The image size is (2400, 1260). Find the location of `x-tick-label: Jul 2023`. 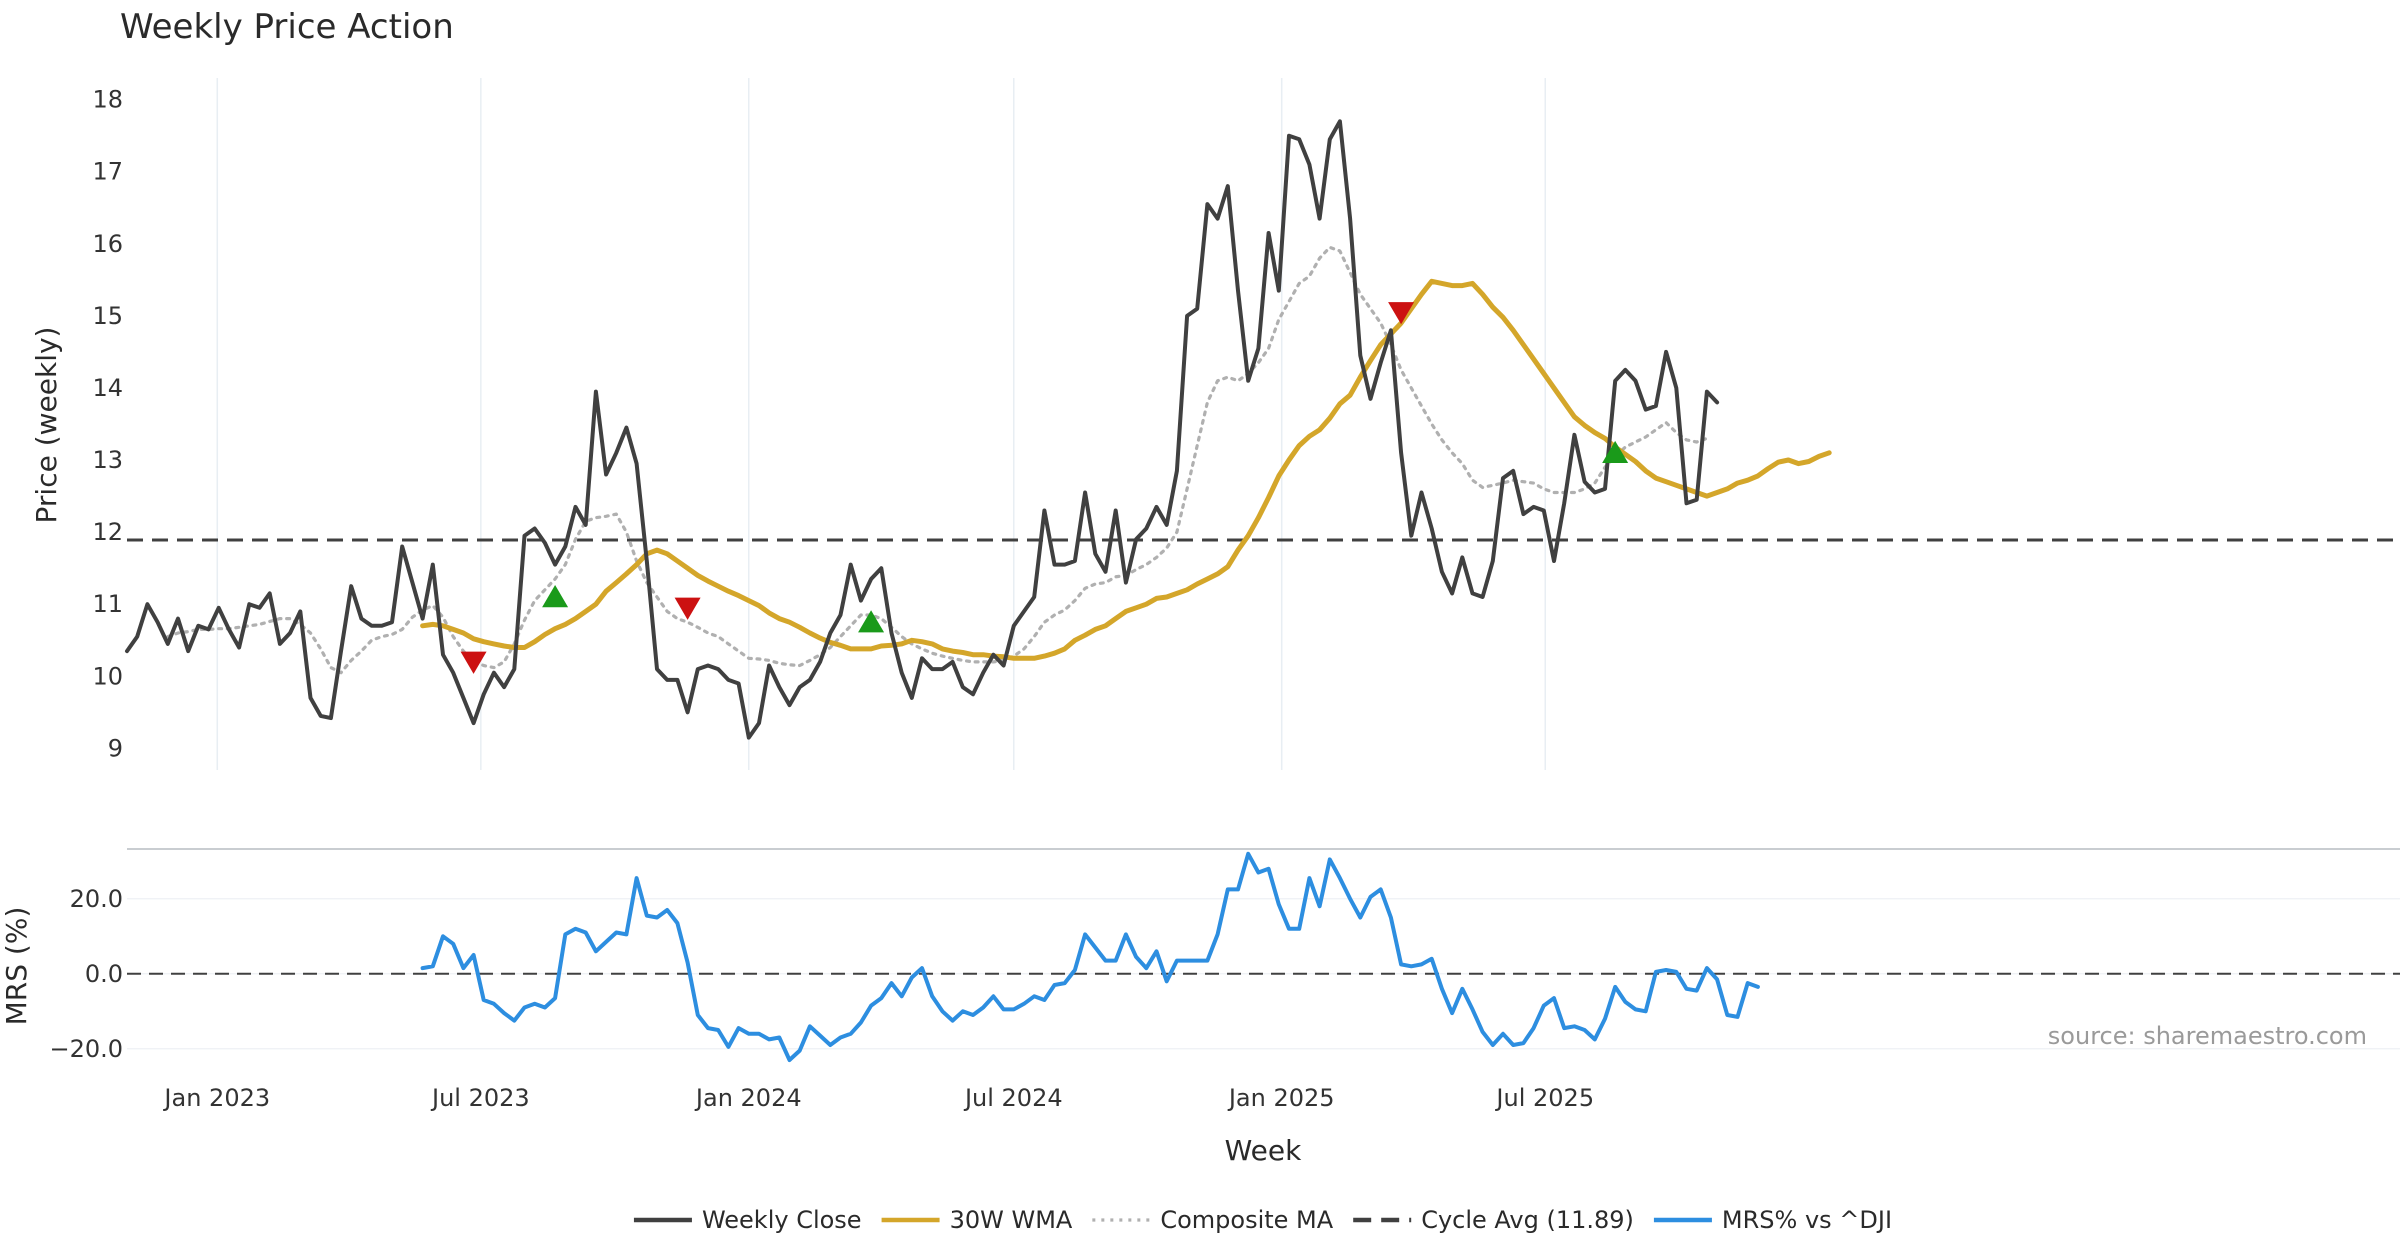

x-tick-label: Jul 2023 is located at coordinates (480, 1098).